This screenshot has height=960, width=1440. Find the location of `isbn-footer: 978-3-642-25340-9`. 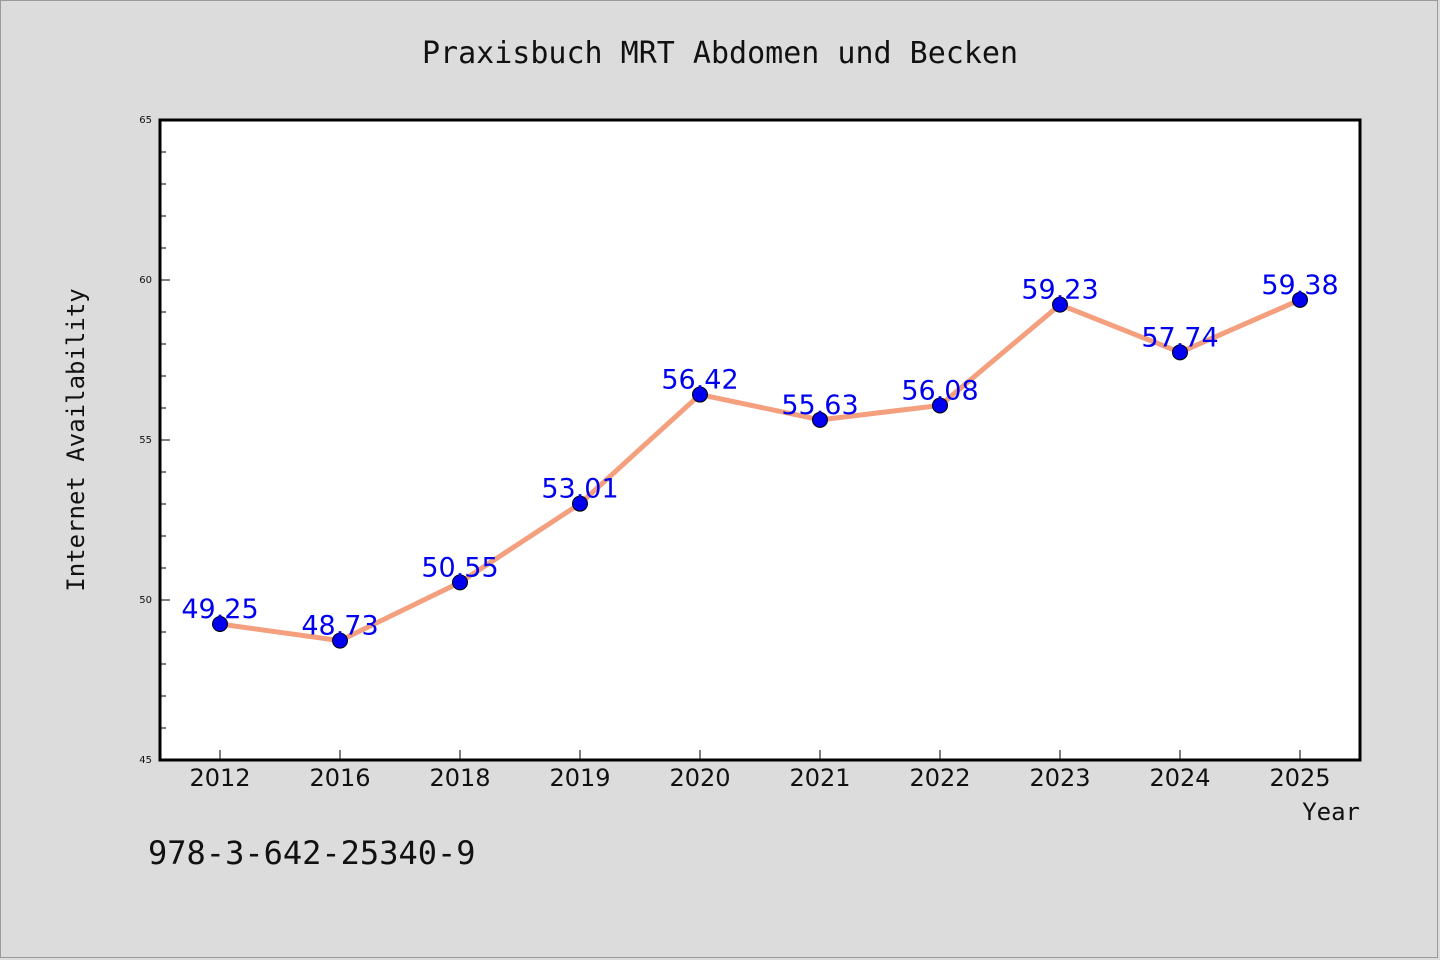

isbn-footer: 978-3-642-25340-9 is located at coordinates (312, 853).